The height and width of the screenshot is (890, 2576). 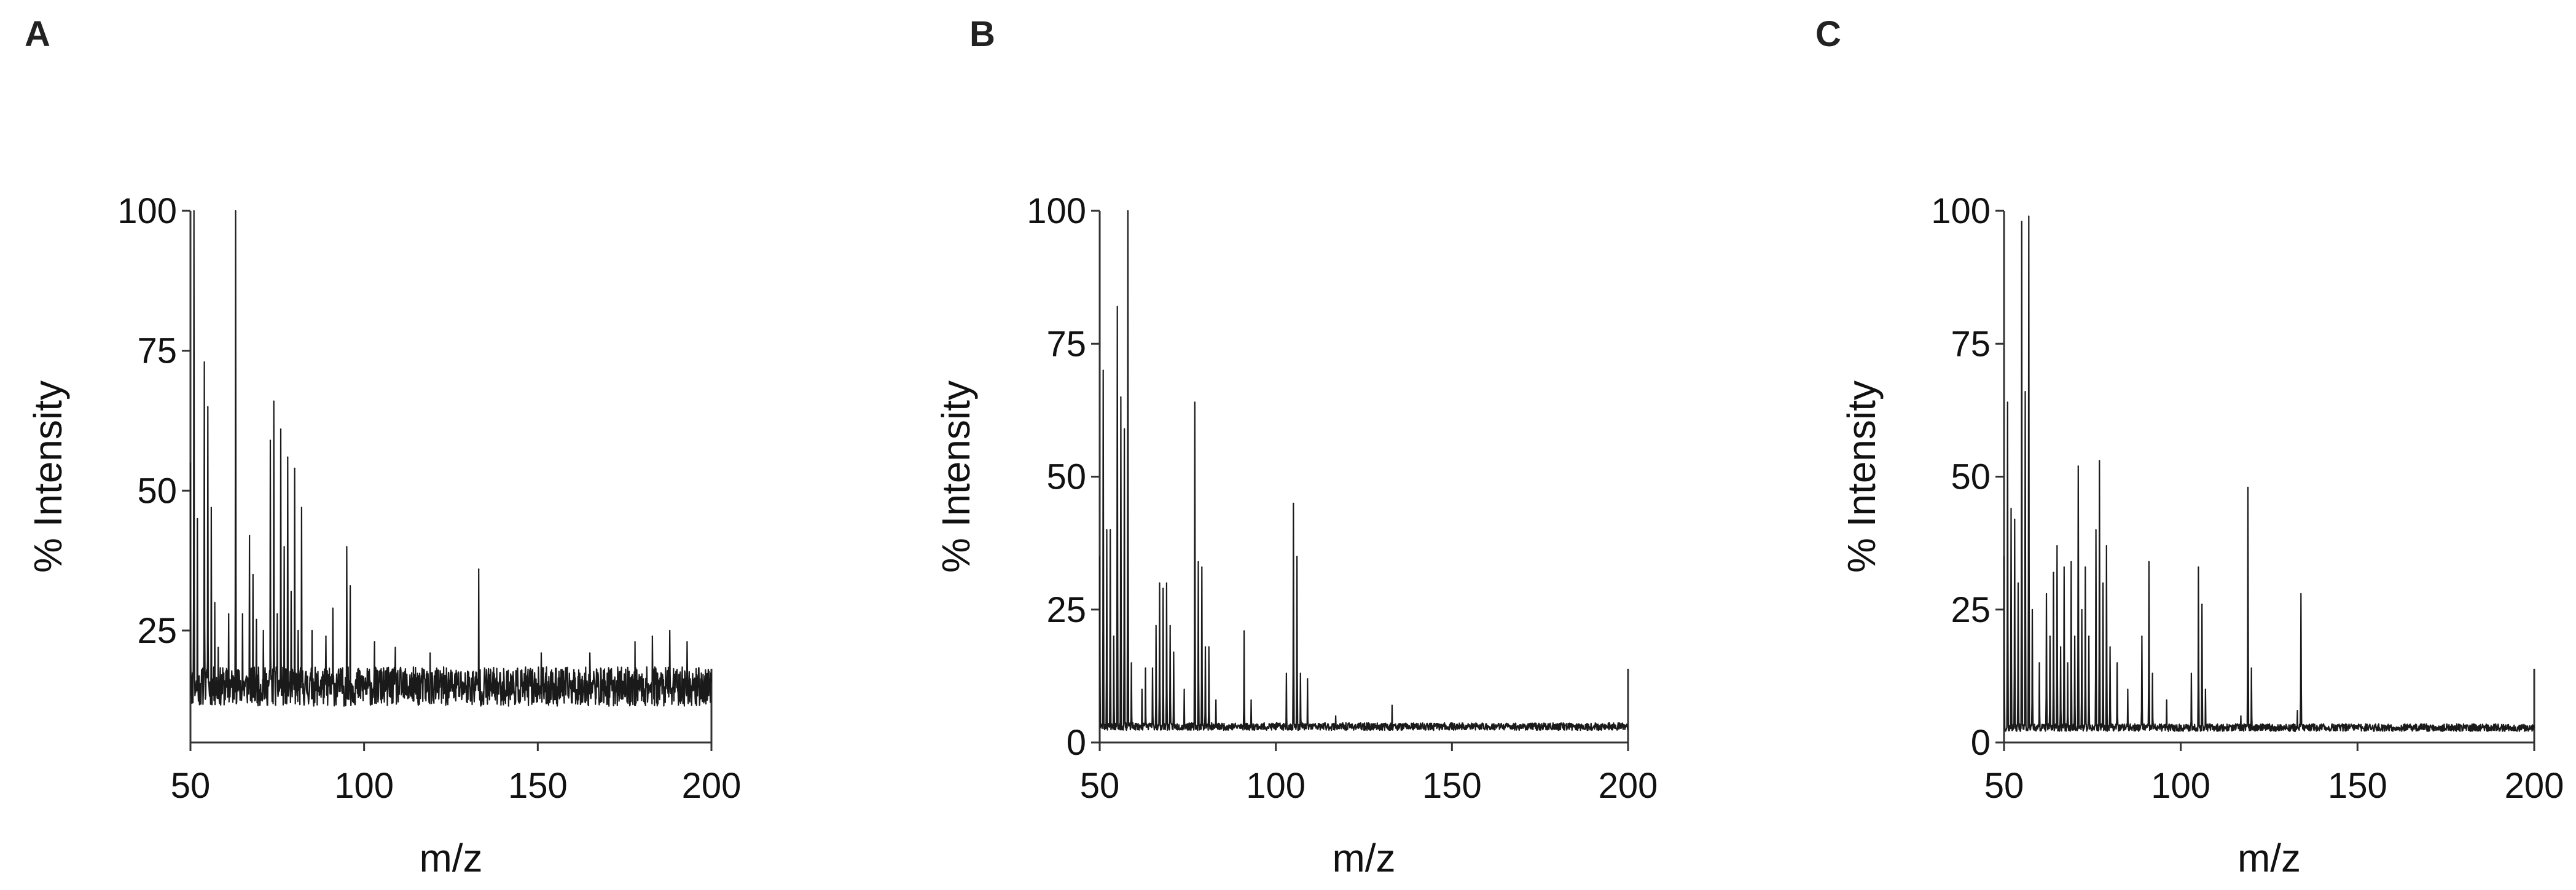 What do you see at coordinates (37, 34) in the screenshot?
I see `panel-letter: A` at bounding box center [37, 34].